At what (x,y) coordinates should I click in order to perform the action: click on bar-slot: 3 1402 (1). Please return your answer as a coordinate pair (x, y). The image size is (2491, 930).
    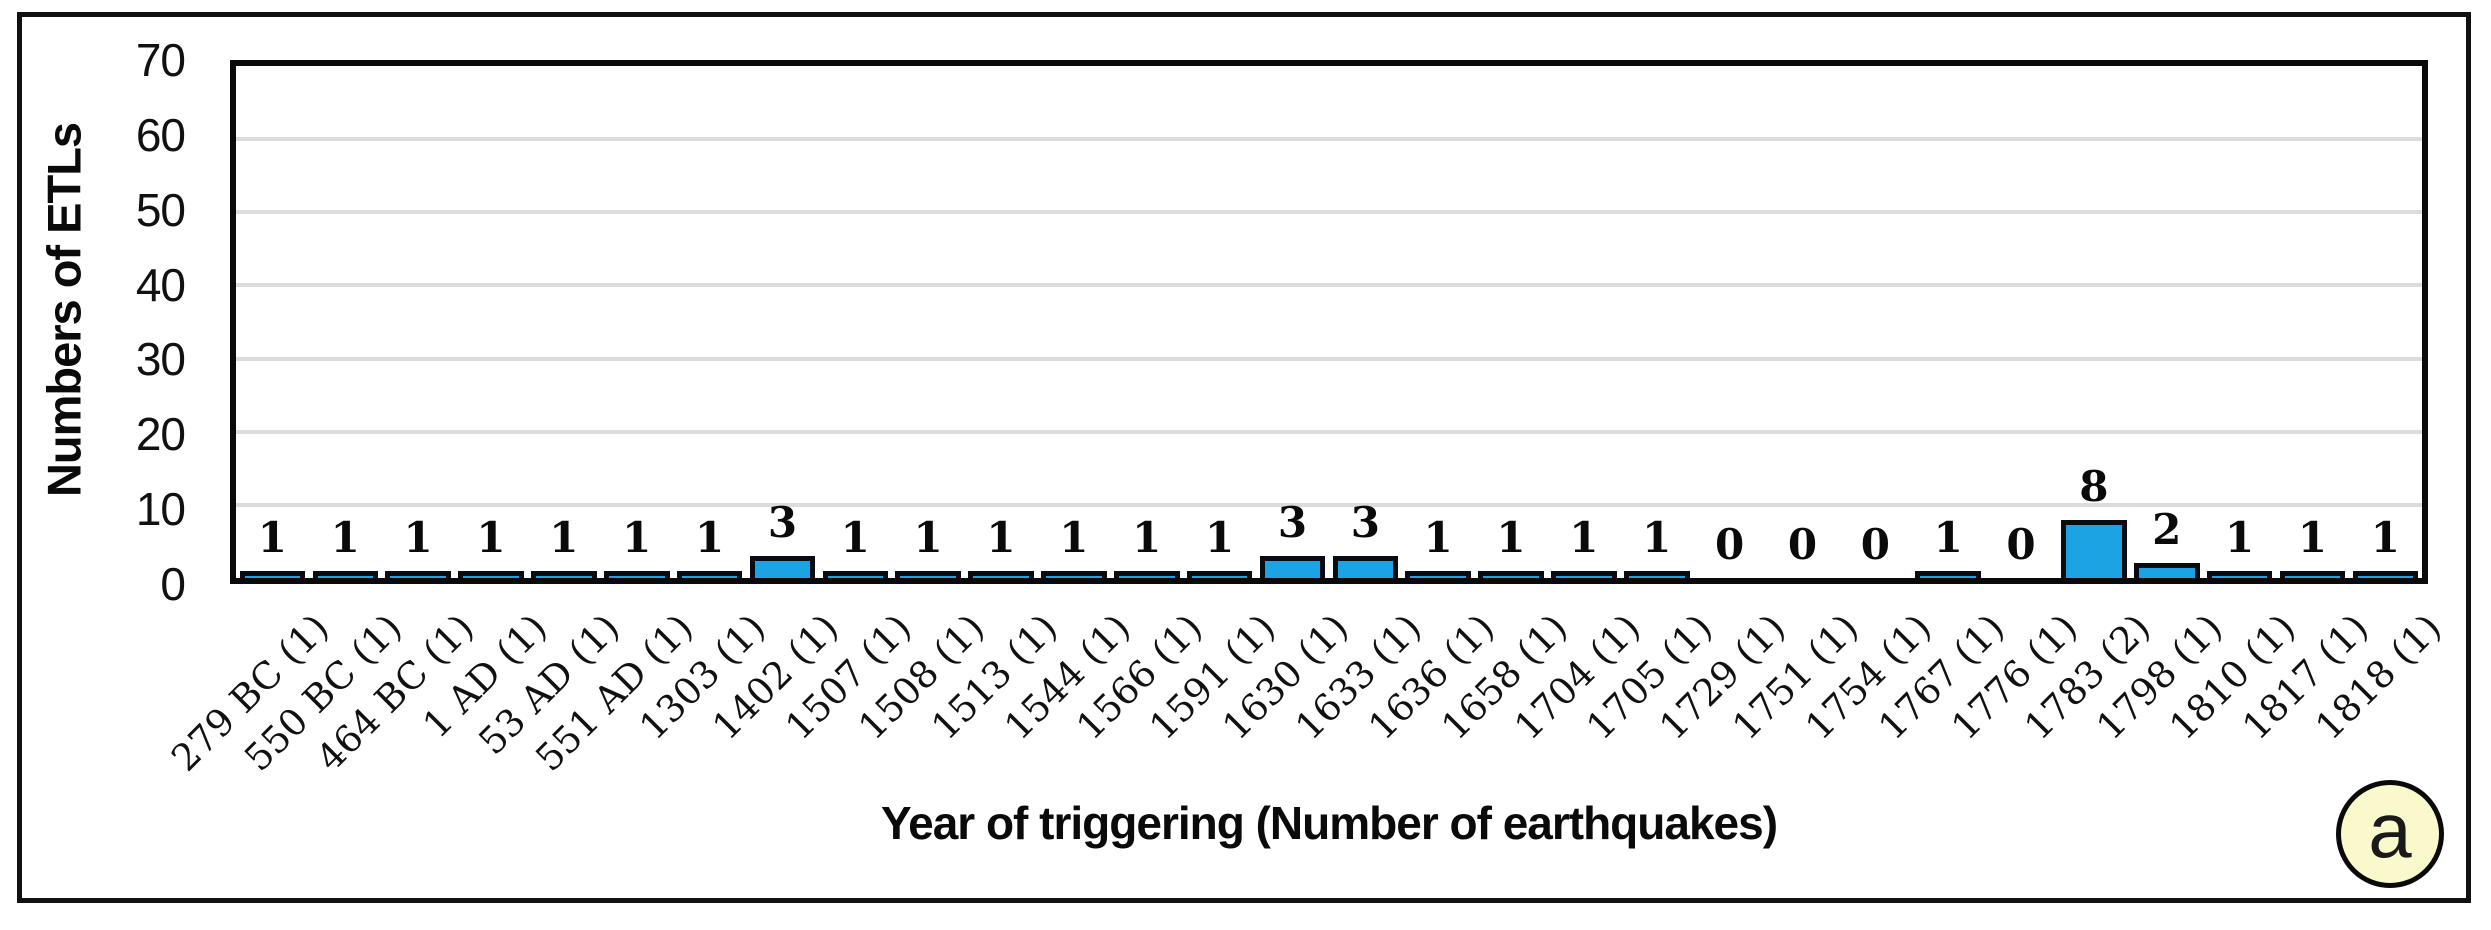
    Looking at the image, I should click on (775, 407).